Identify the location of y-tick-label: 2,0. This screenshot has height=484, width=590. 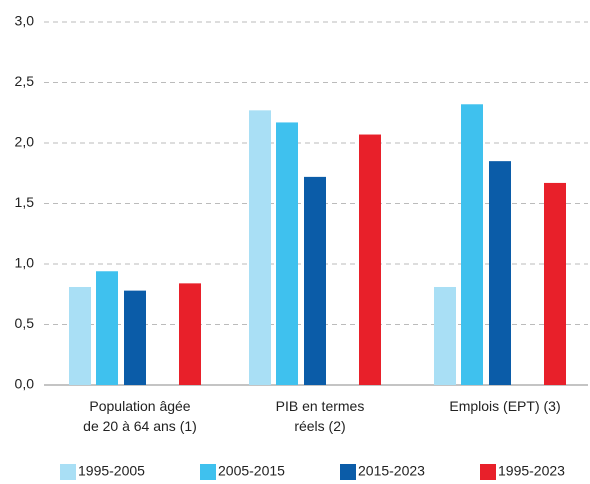
(25, 142).